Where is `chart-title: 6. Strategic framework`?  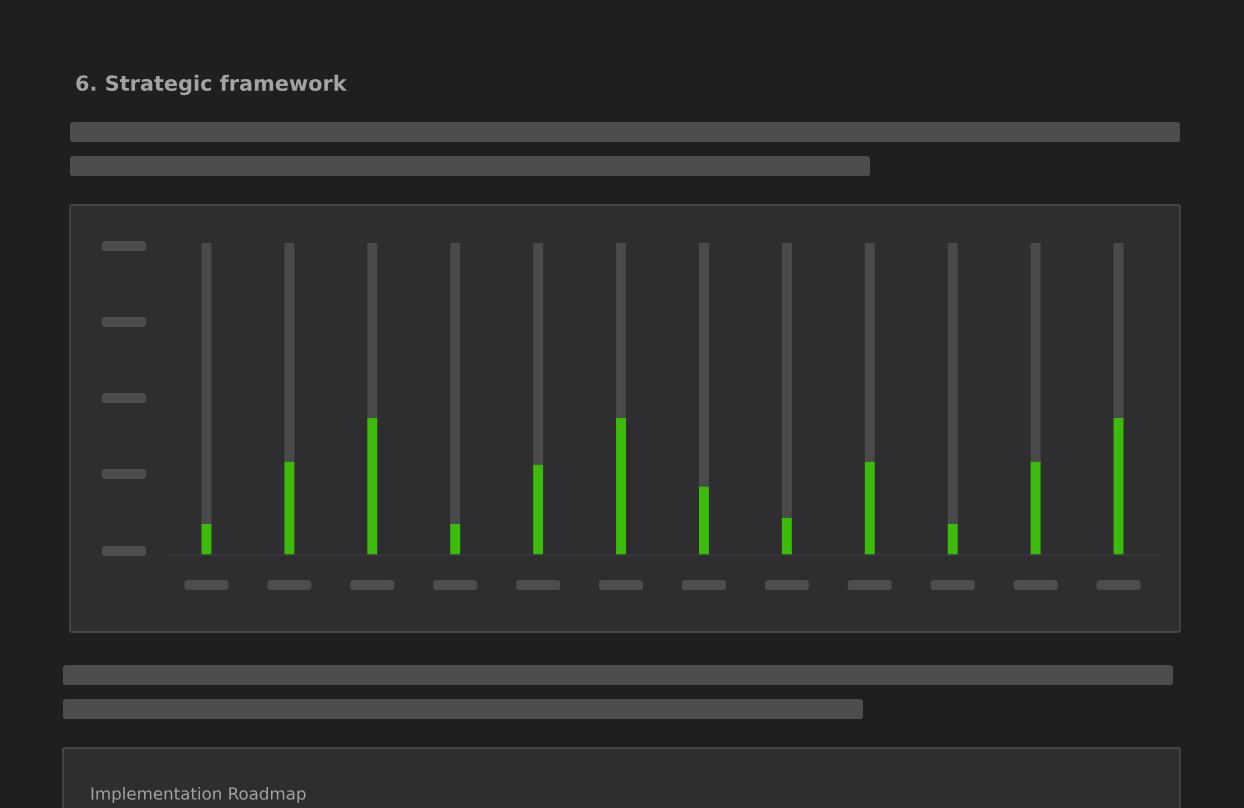 chart-title: 6. Strategic framework is located at coordinates (212, 85).